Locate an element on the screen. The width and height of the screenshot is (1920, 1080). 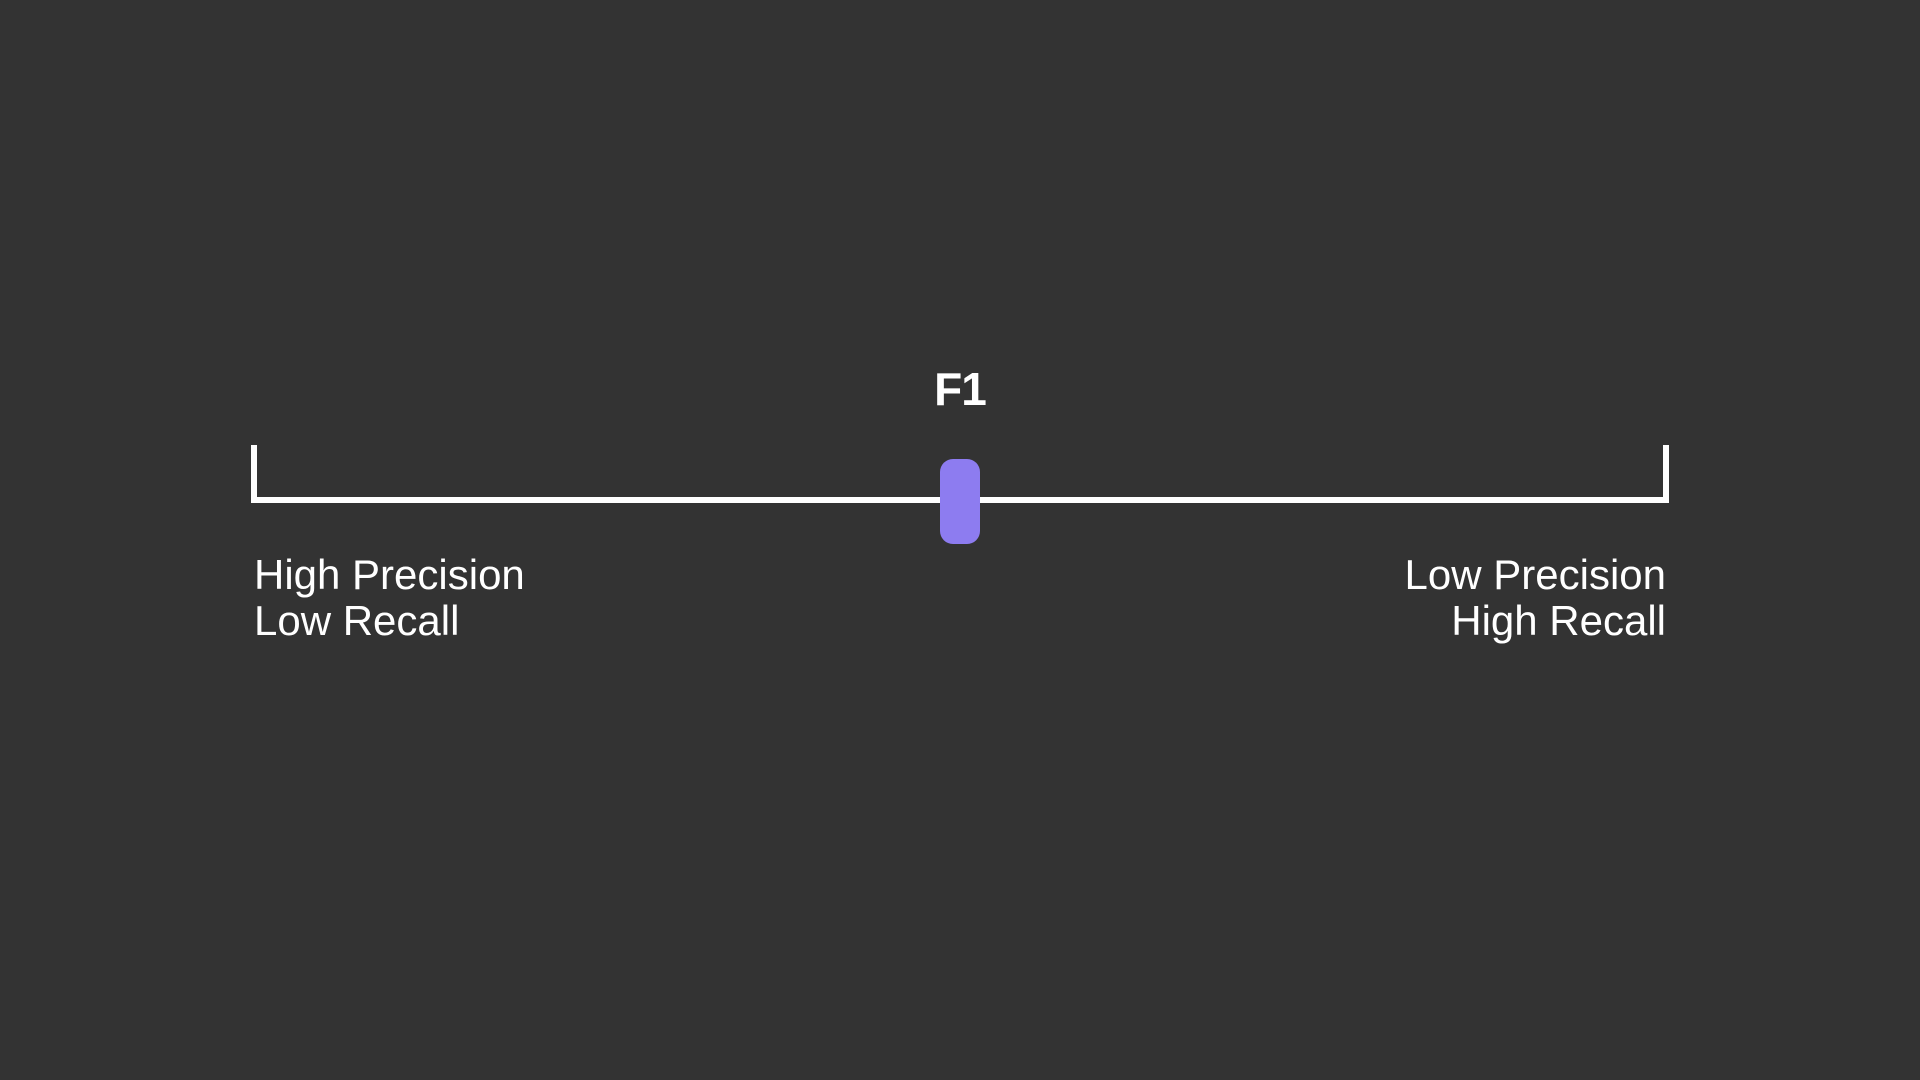
scale-right-end-tick is located at coordinates (1666, 474).